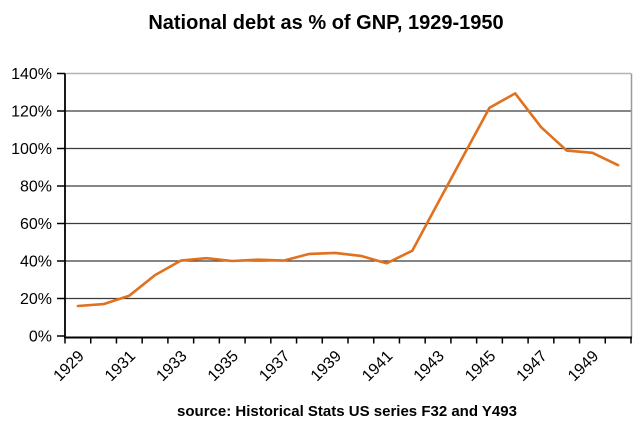 This screenshot has height=433, width=640. I want to click on y-tick-label: 100%, so click(31, 149).